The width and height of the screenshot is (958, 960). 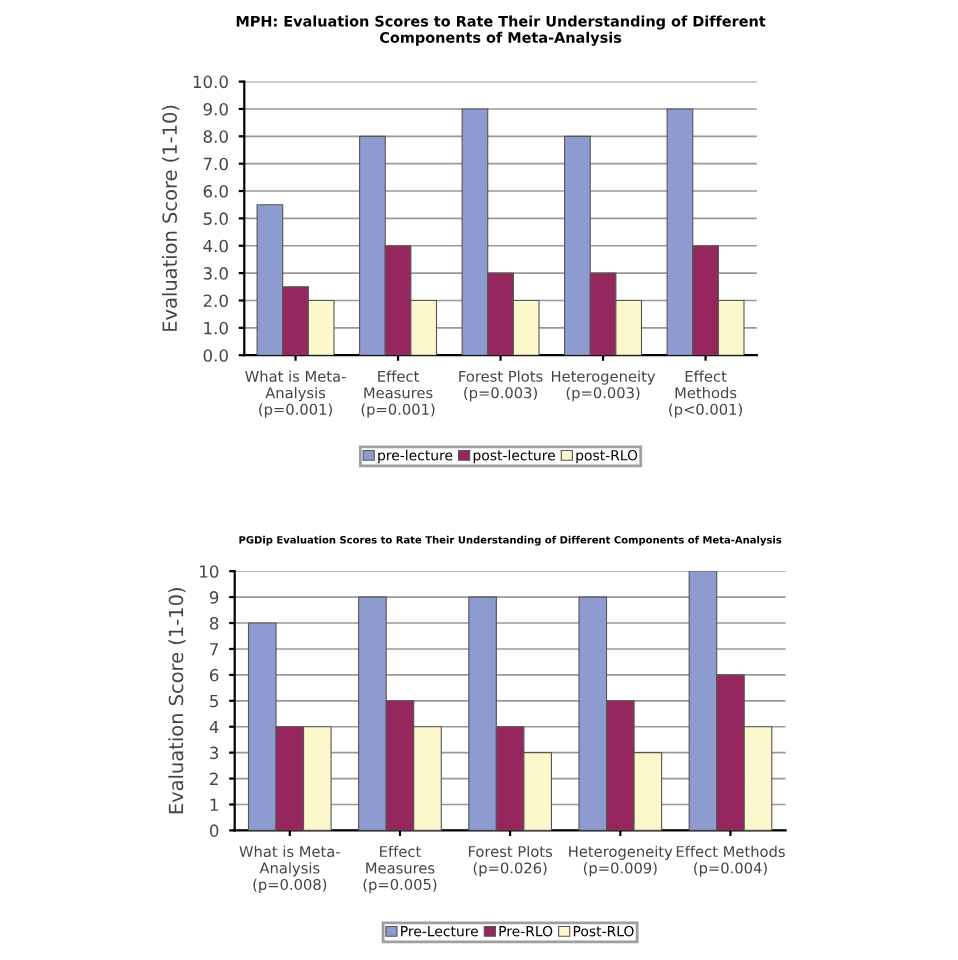 What do you see at coordinates (214, 675) in the screenshot?
I see `y-tick-label: 6` at bounding box center [214, 675].